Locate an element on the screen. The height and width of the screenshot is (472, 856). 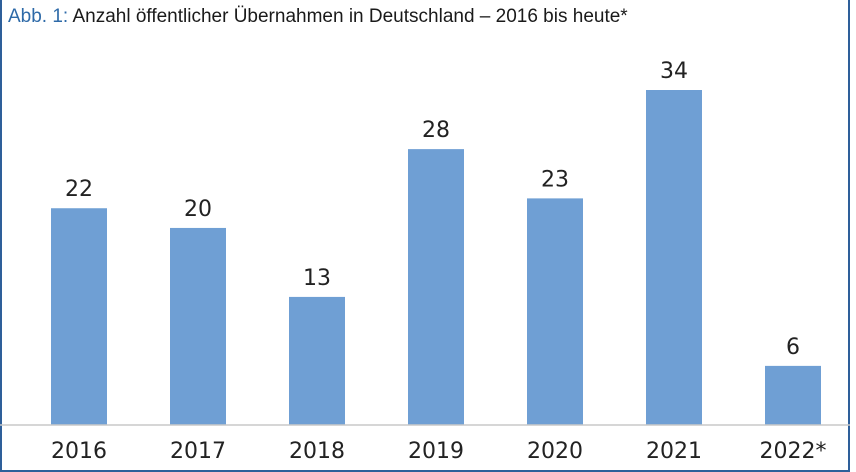
value-label-2020: 23 is located at coordinates (555, 179).